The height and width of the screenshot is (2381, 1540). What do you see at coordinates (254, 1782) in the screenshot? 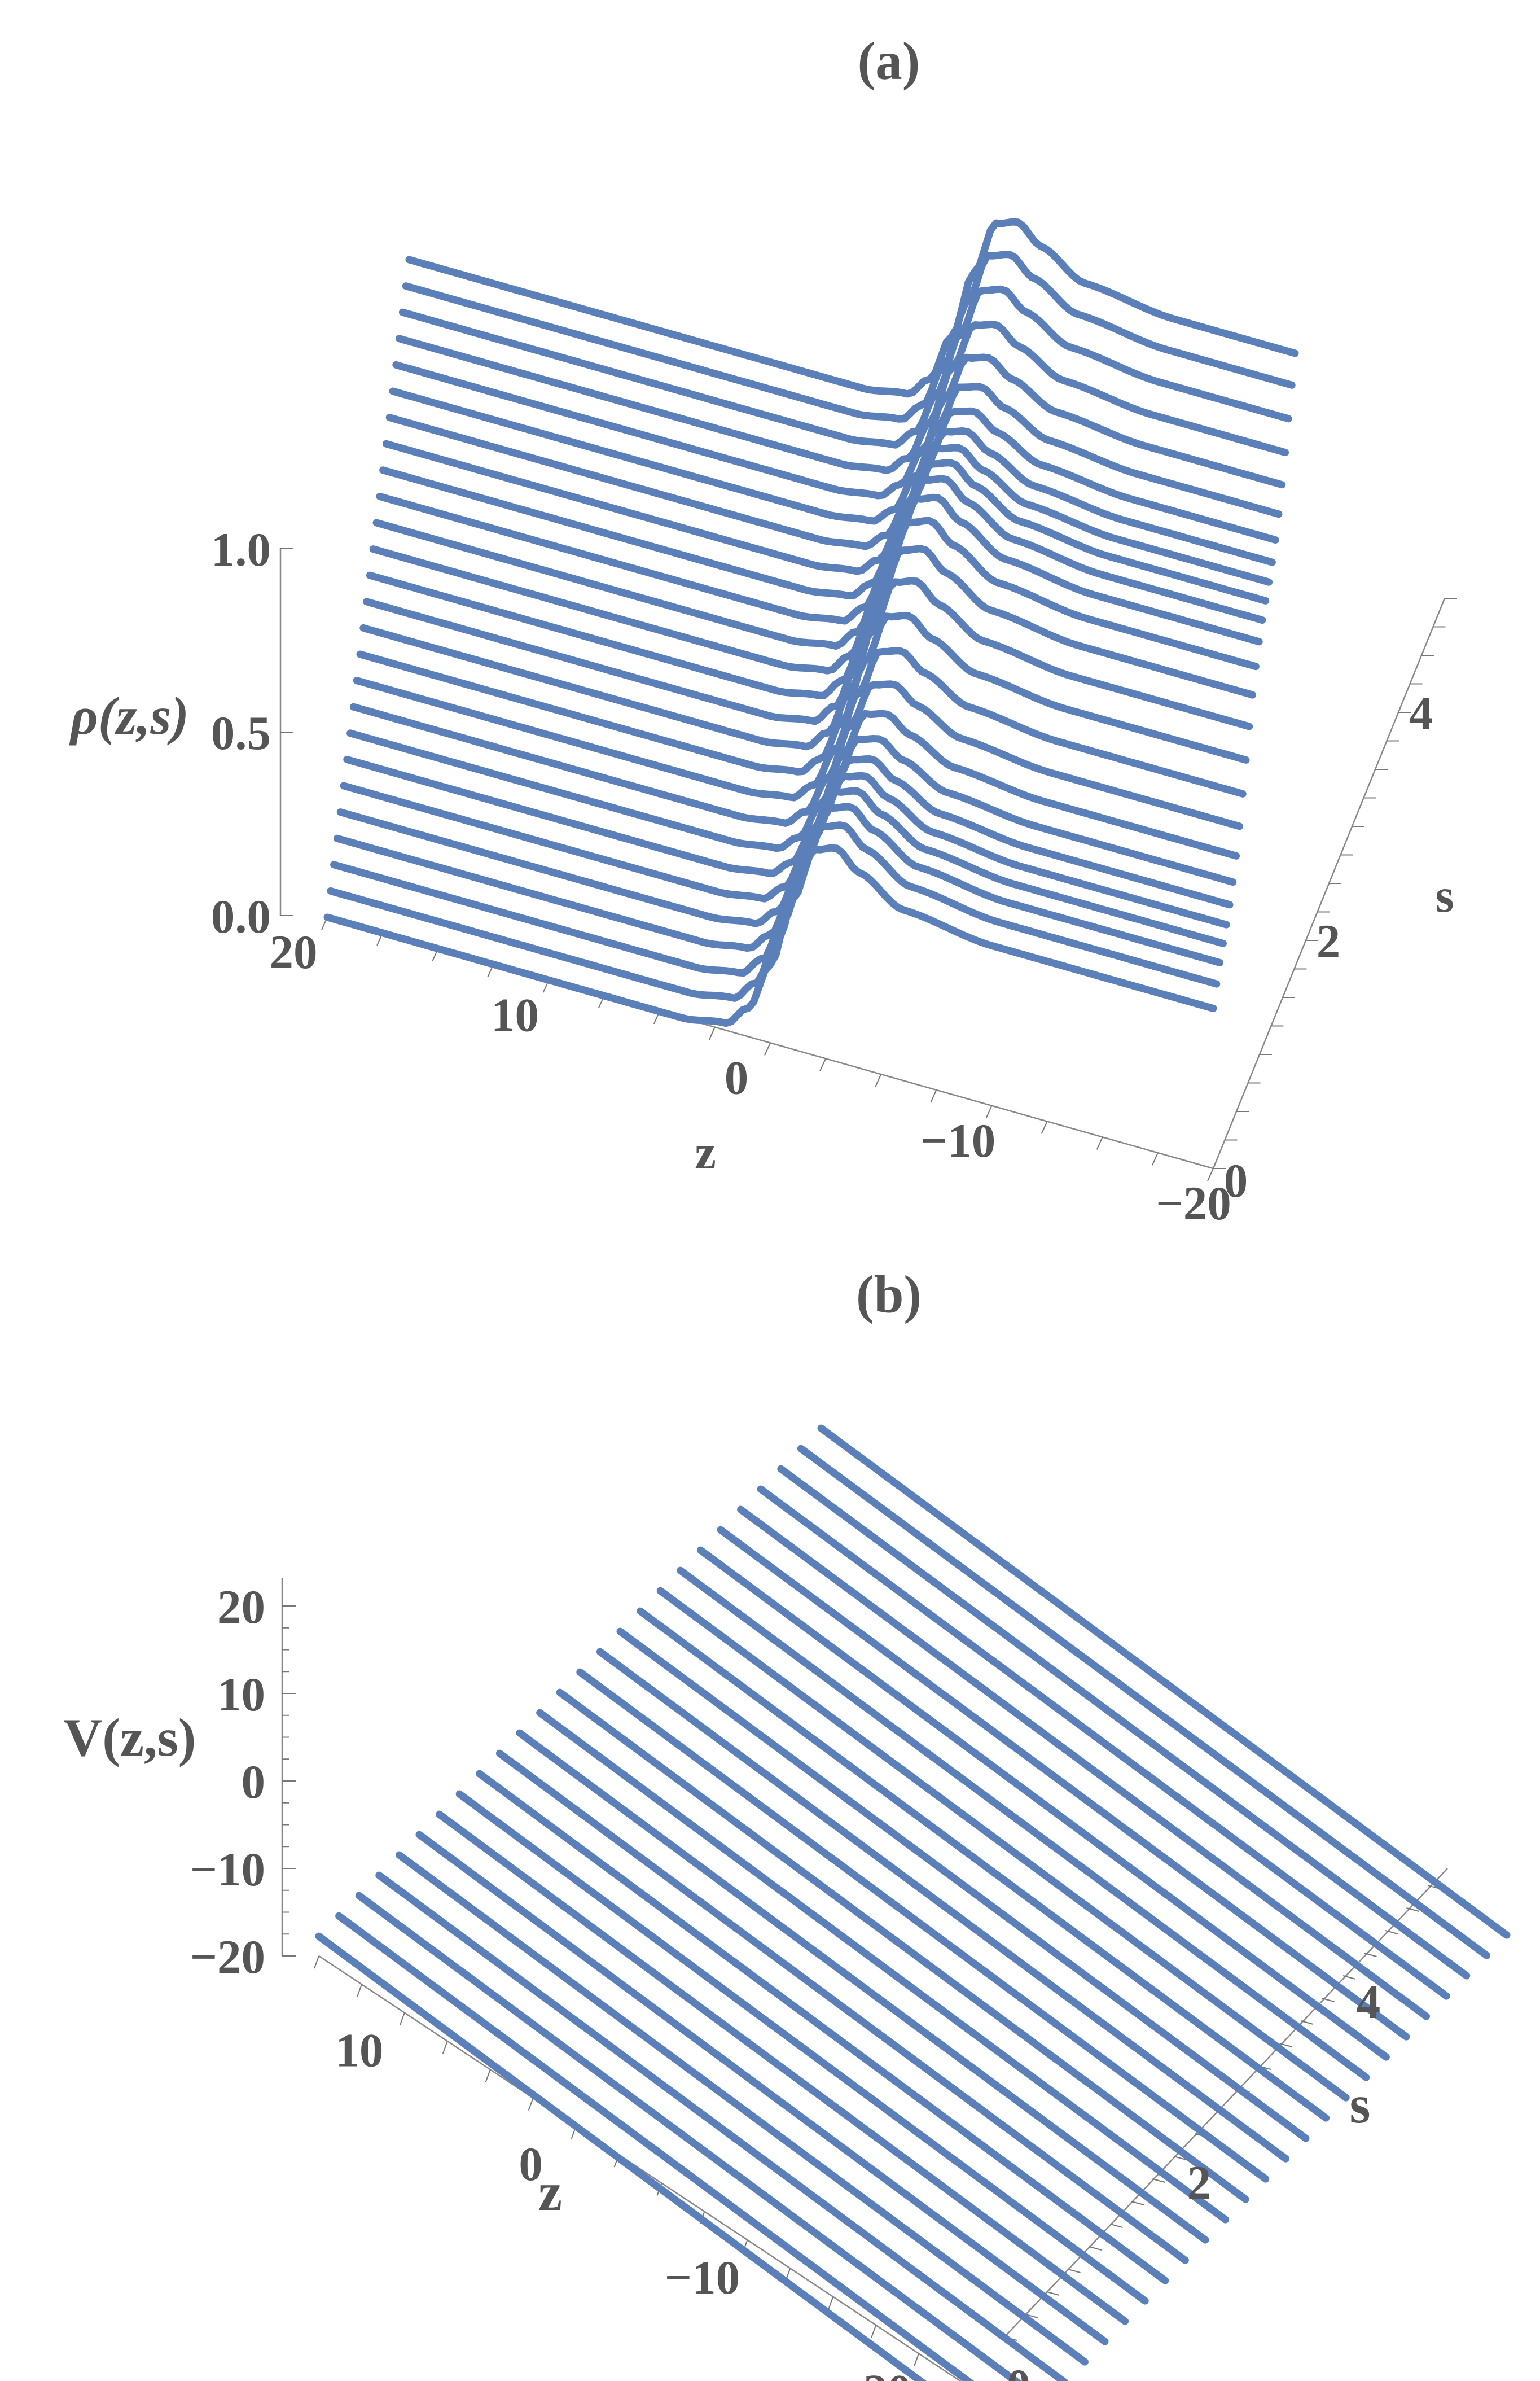
I see `panel-b-ztick-label: 0` at bounding box center [254, 1782].